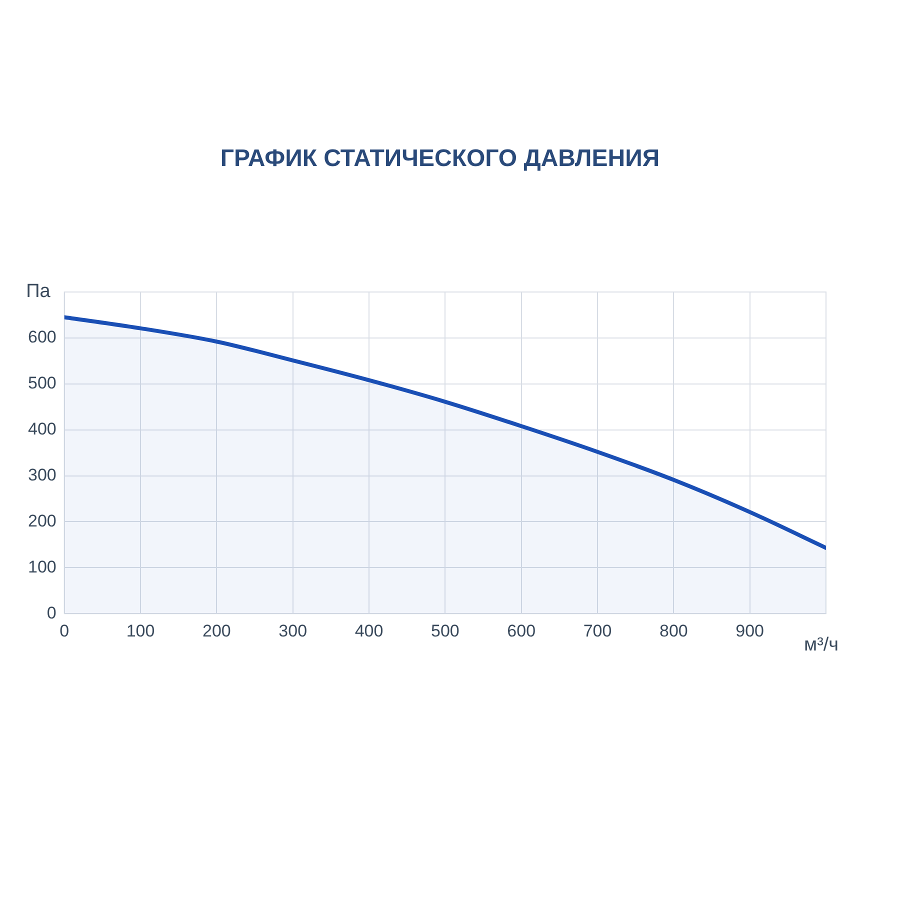 The height and width of the screenshot is (900, 900). I want to click on y-tick-label: 600, so click(42, 337).